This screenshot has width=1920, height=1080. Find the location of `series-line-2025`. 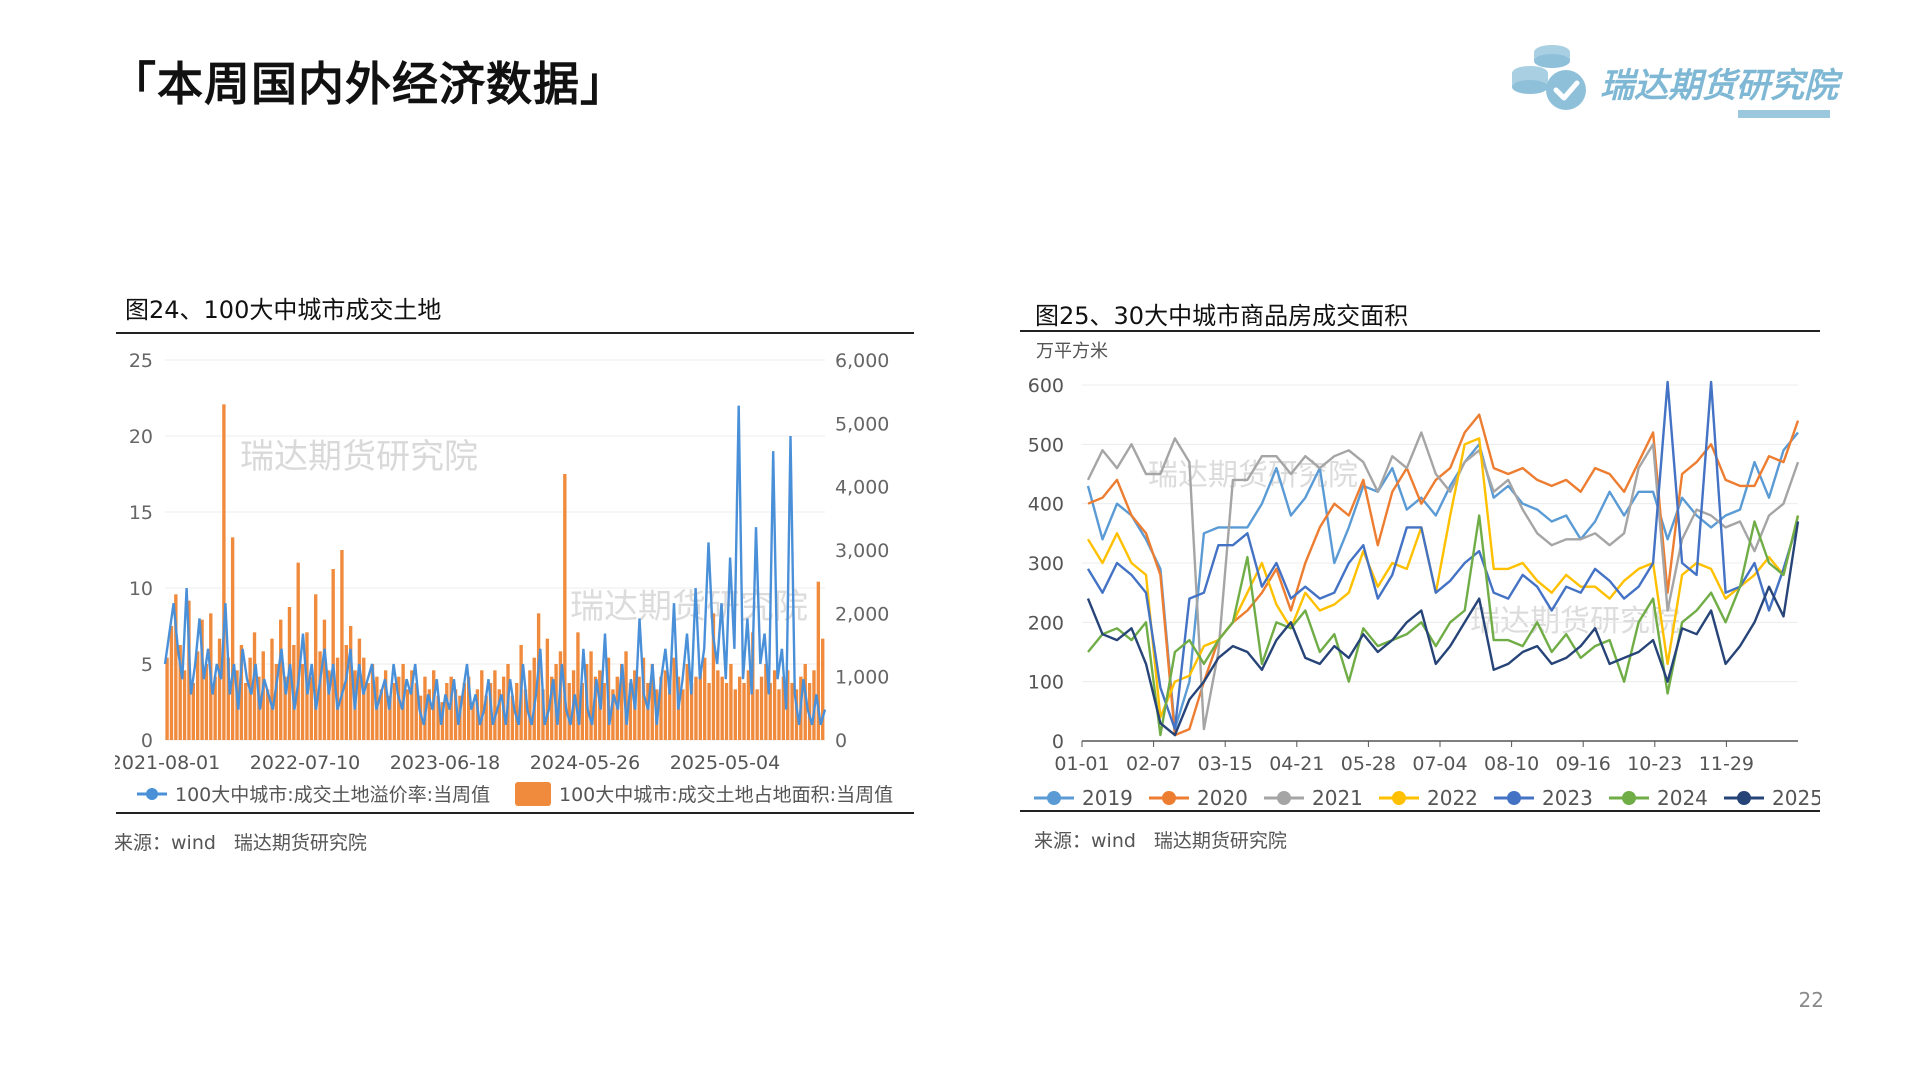

series-line-2025 is located at coordinates (1443, 629).